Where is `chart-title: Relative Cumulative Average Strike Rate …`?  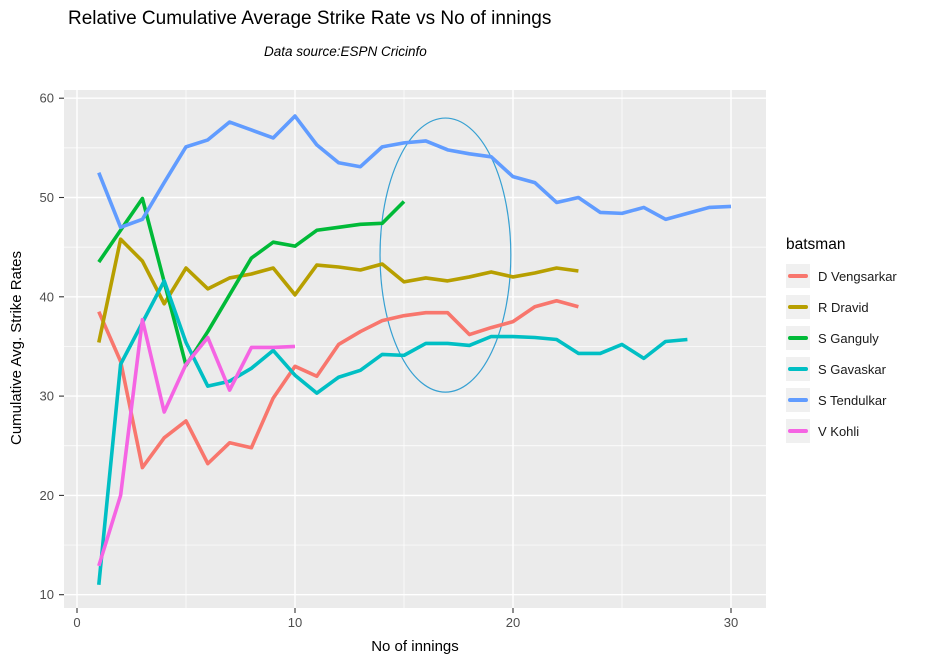
chart-title: Relative Cumulative Average Strike Rate … is located at coordinates (310, 18).